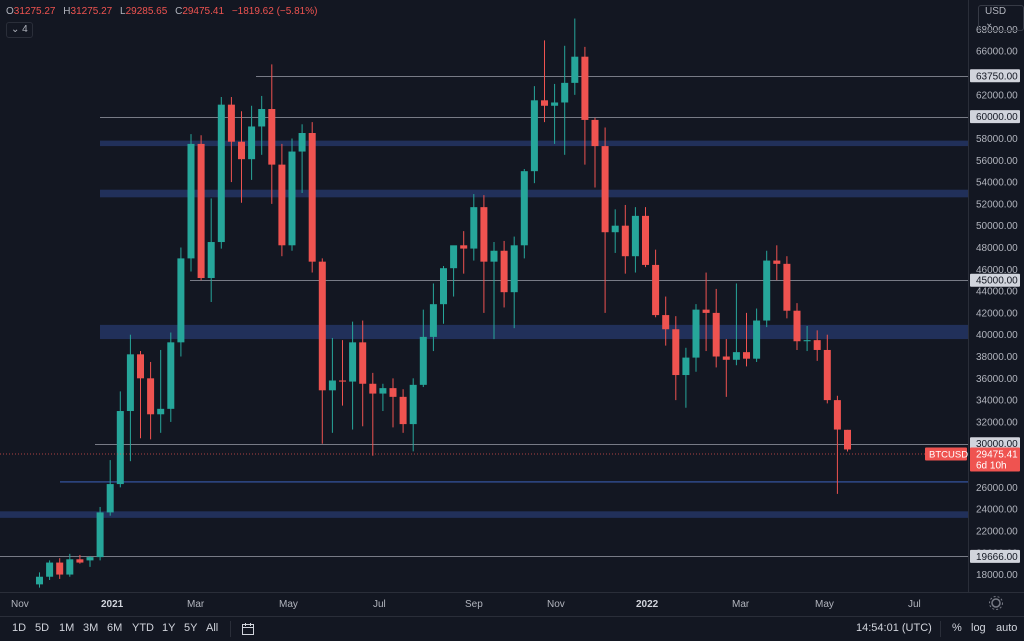 The height and width of the screenshot is (641, 1024). What do you see at coordinates (534, 332) in the screenshot?
I see `support-resistance-zone` at bounding box center [534, 332].